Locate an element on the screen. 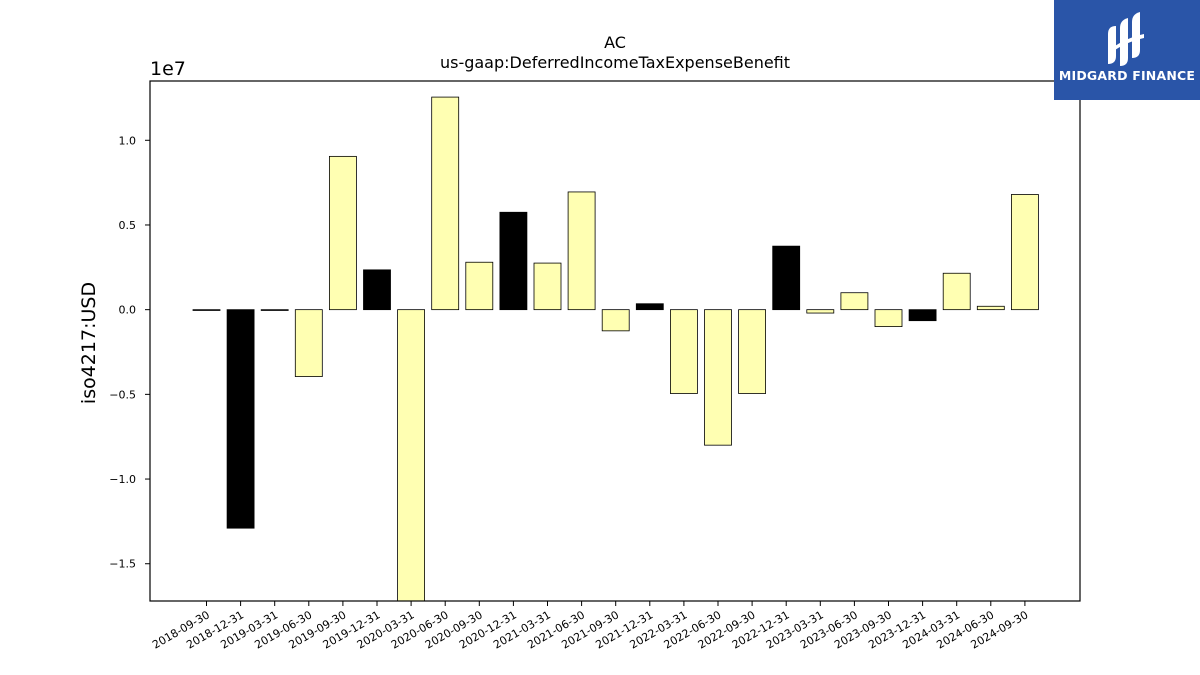 Image resolution: width=1200 pixels, height=675 pixels. y-tick-label: 0.5 is located at coordinates (128, 225).